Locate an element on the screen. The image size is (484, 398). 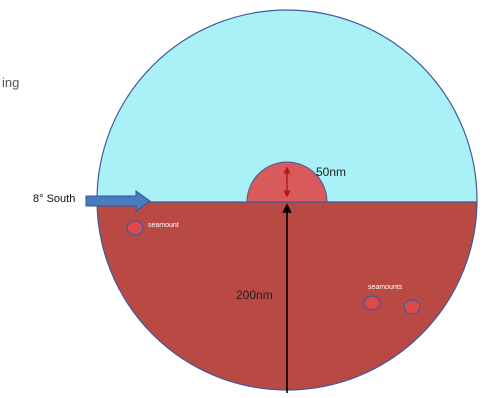
latitude-label: 8° South is located at coordinates (54, 199).